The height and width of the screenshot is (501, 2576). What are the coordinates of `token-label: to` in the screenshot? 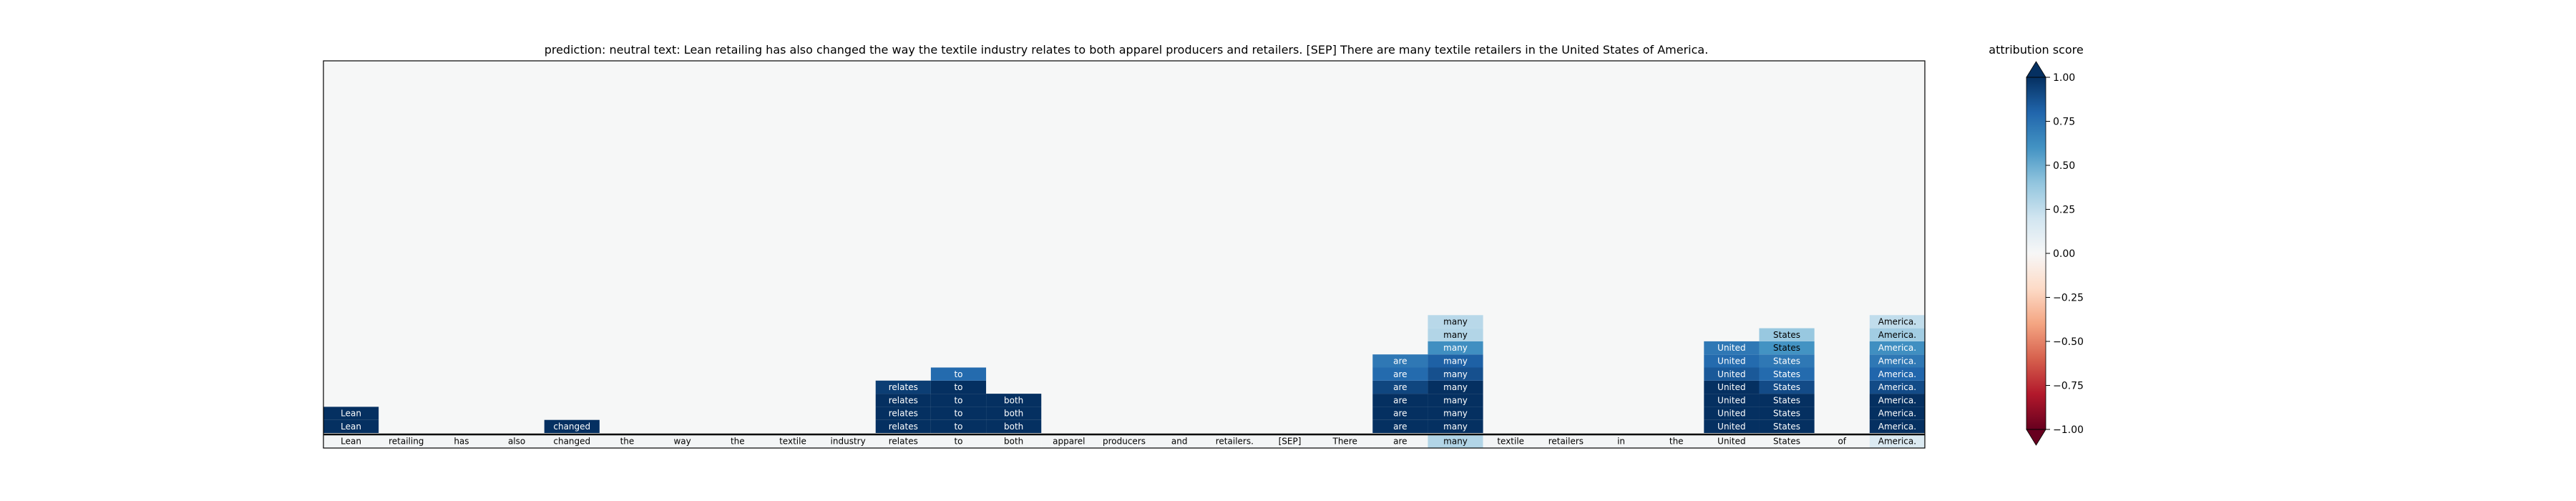 It's located at (958, 442).